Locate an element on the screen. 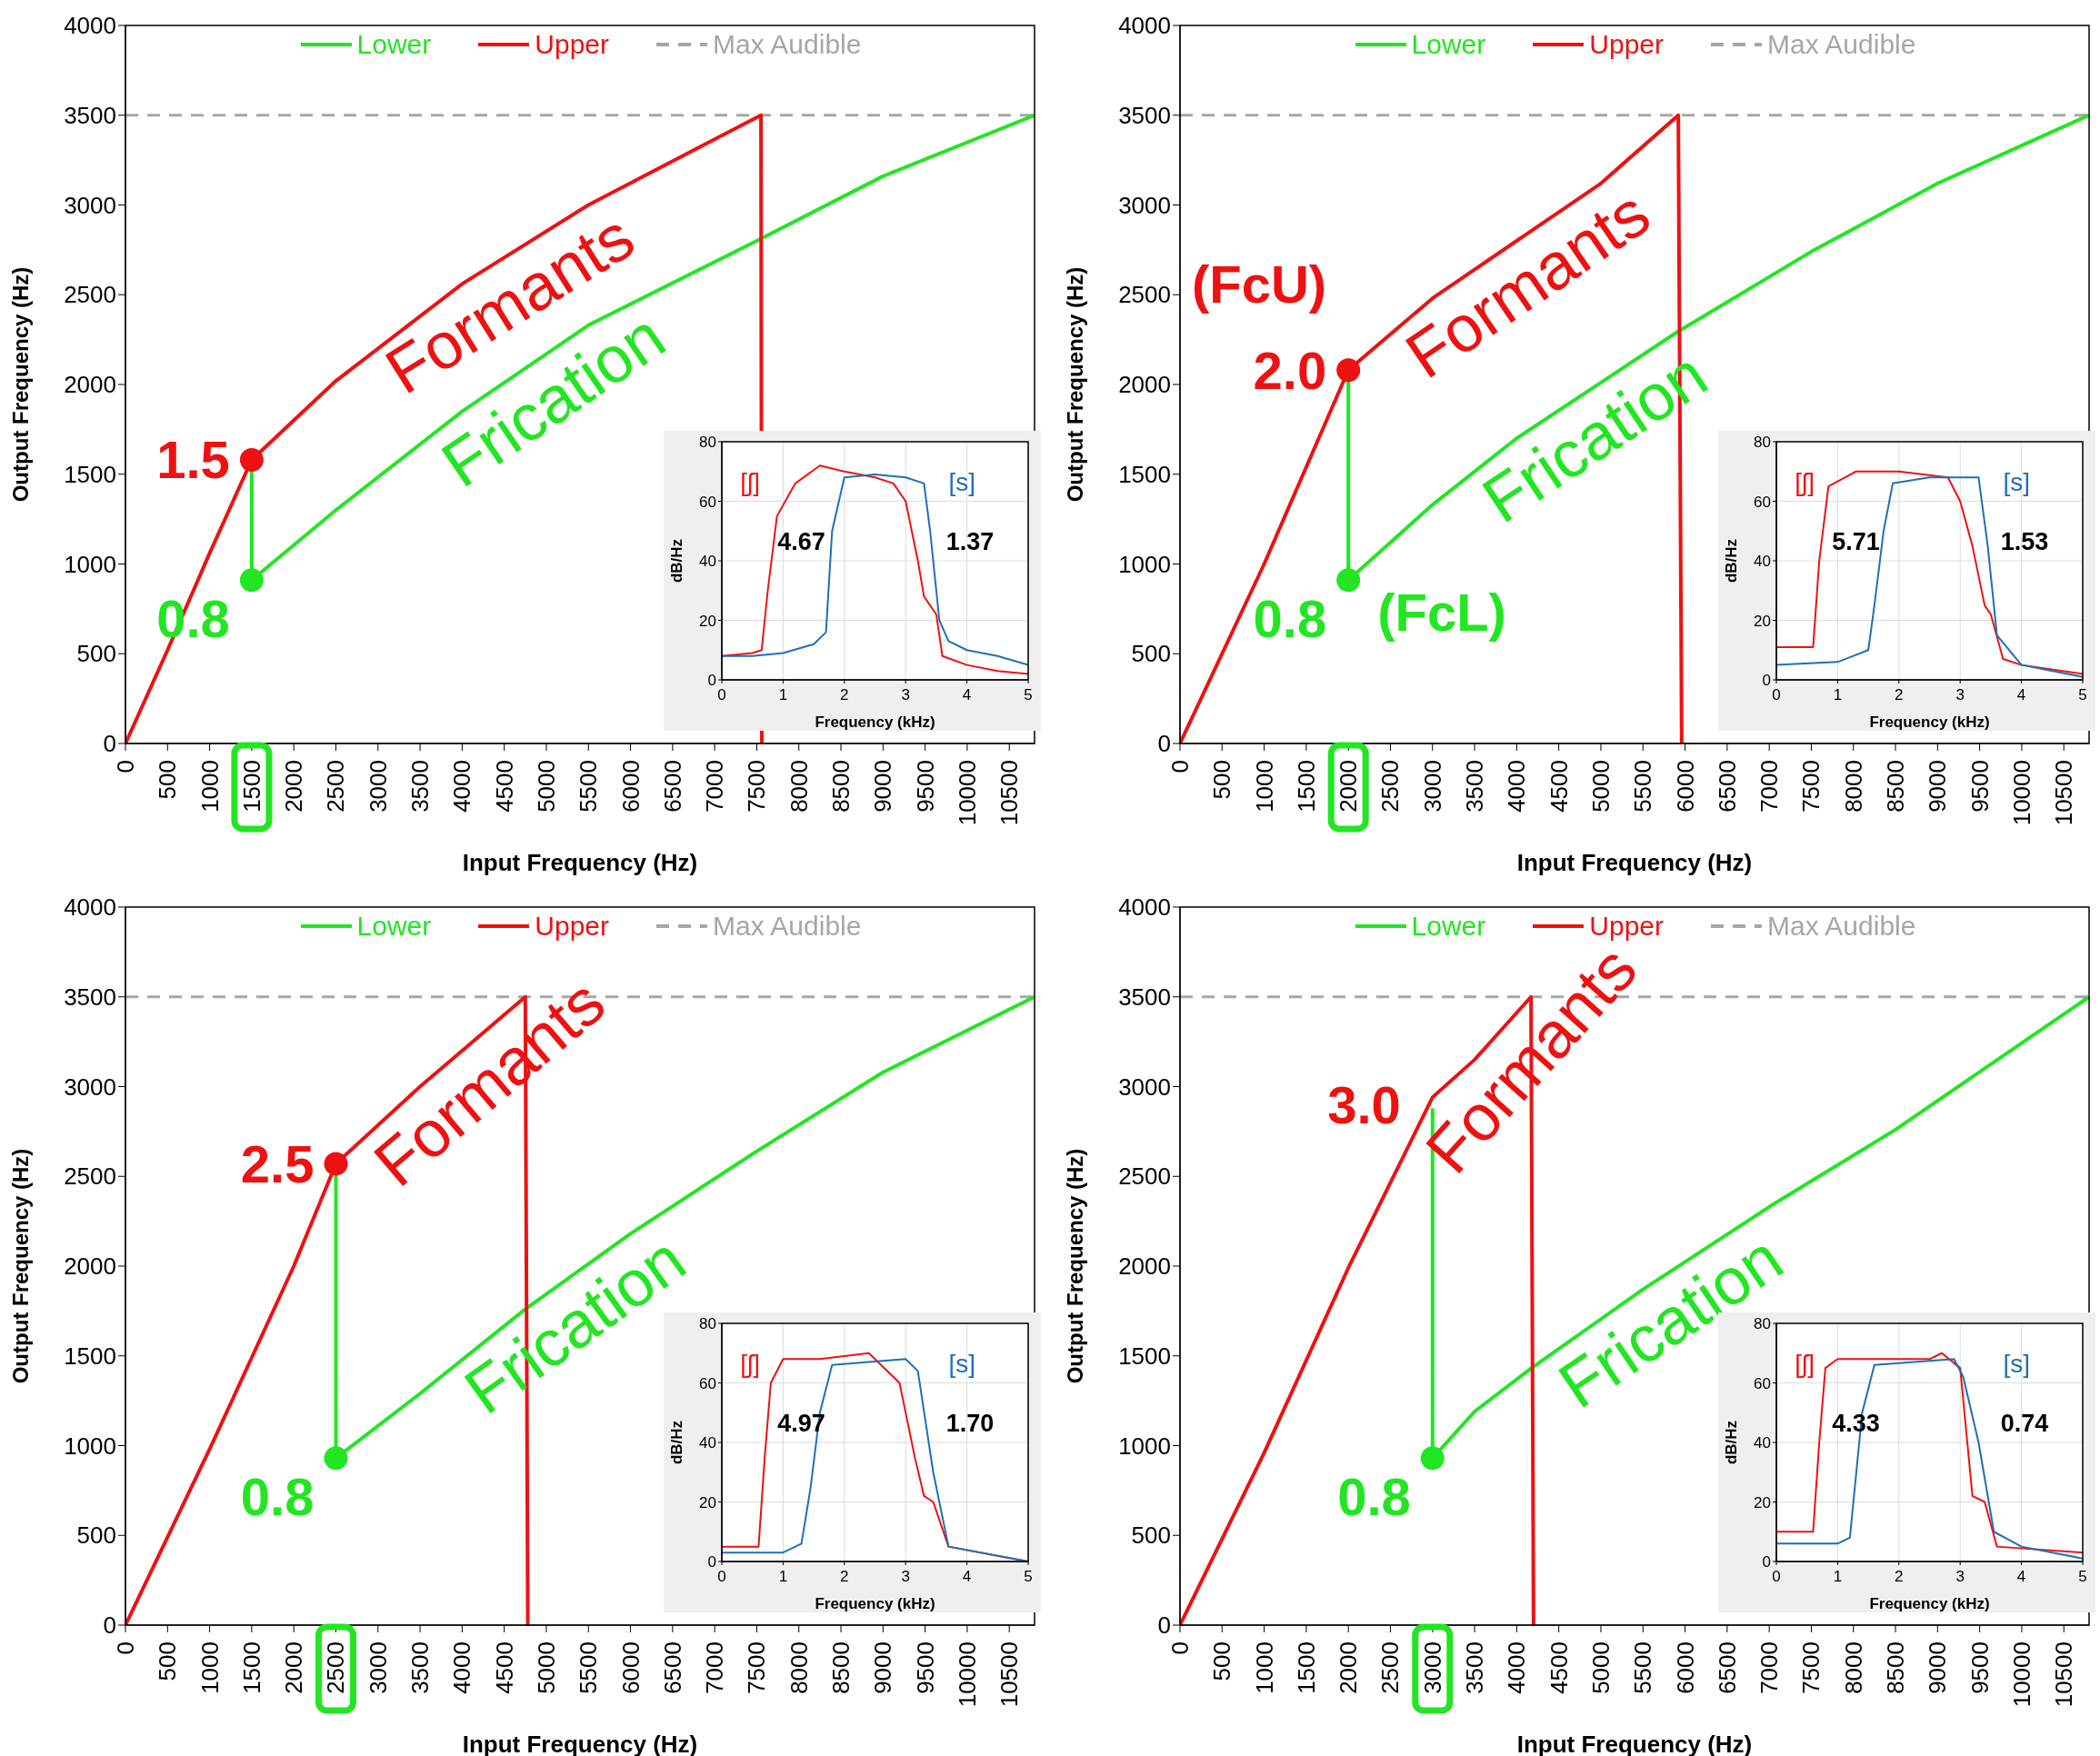 Image resolution: width=2100 pixels, height=1756 pixels. x-tick-label: 9000 is located at coordinates (883, 786).